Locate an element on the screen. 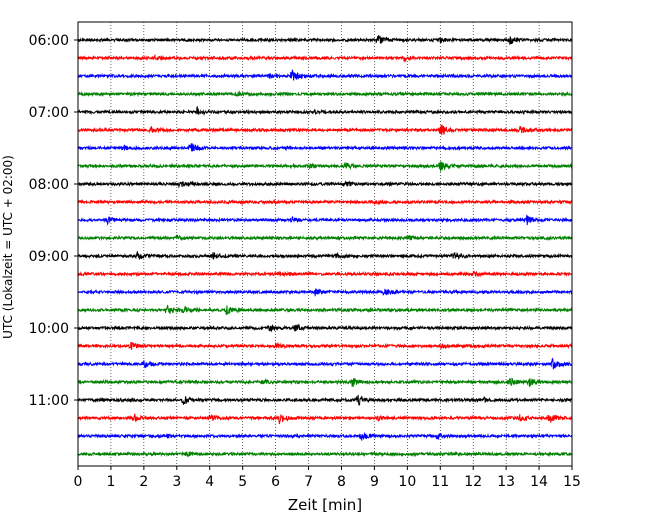  x-axis-label: Zeit [min] is located at coordinates (325, 505).